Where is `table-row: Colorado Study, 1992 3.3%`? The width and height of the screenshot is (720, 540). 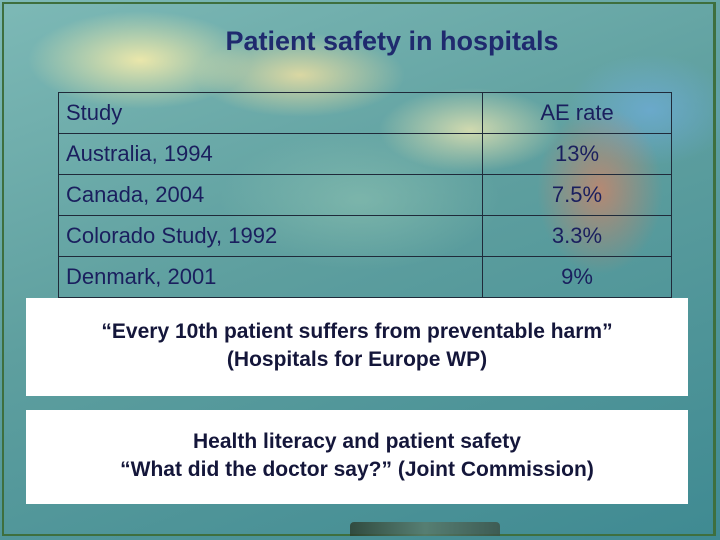 table-row: Colorado Study, 1992 3.3% is located at coordinates (365, 236).